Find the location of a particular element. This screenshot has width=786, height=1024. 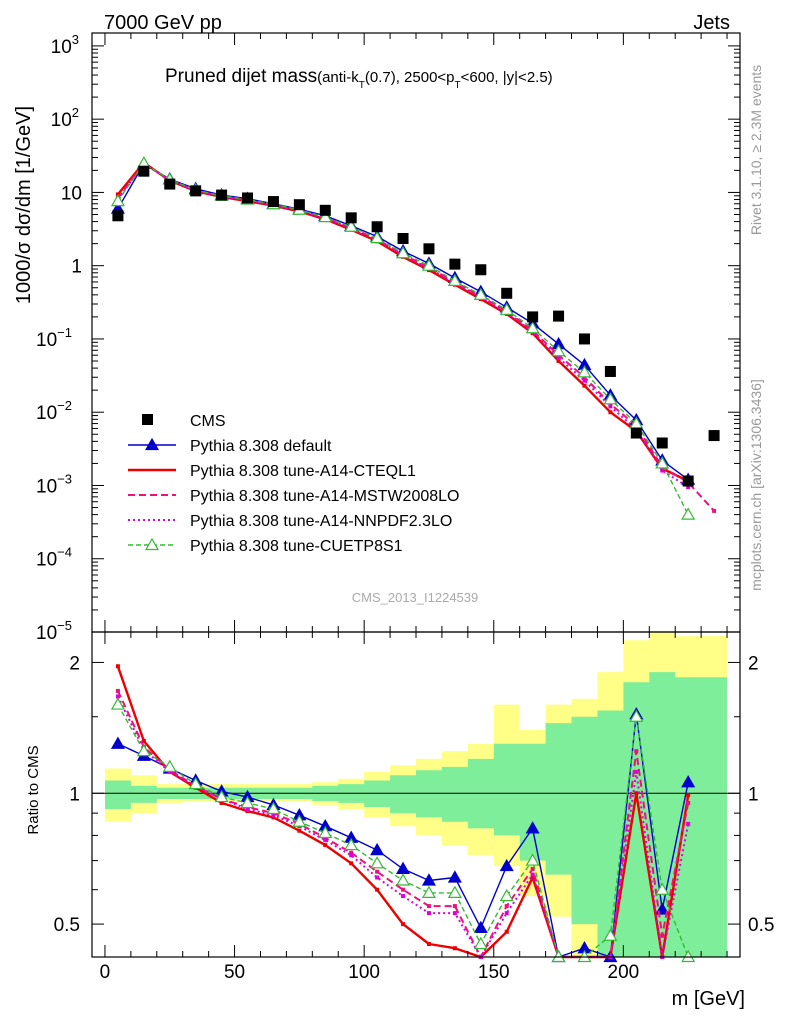

xlabel: m [GeV] is located at coordinates (708, 999).